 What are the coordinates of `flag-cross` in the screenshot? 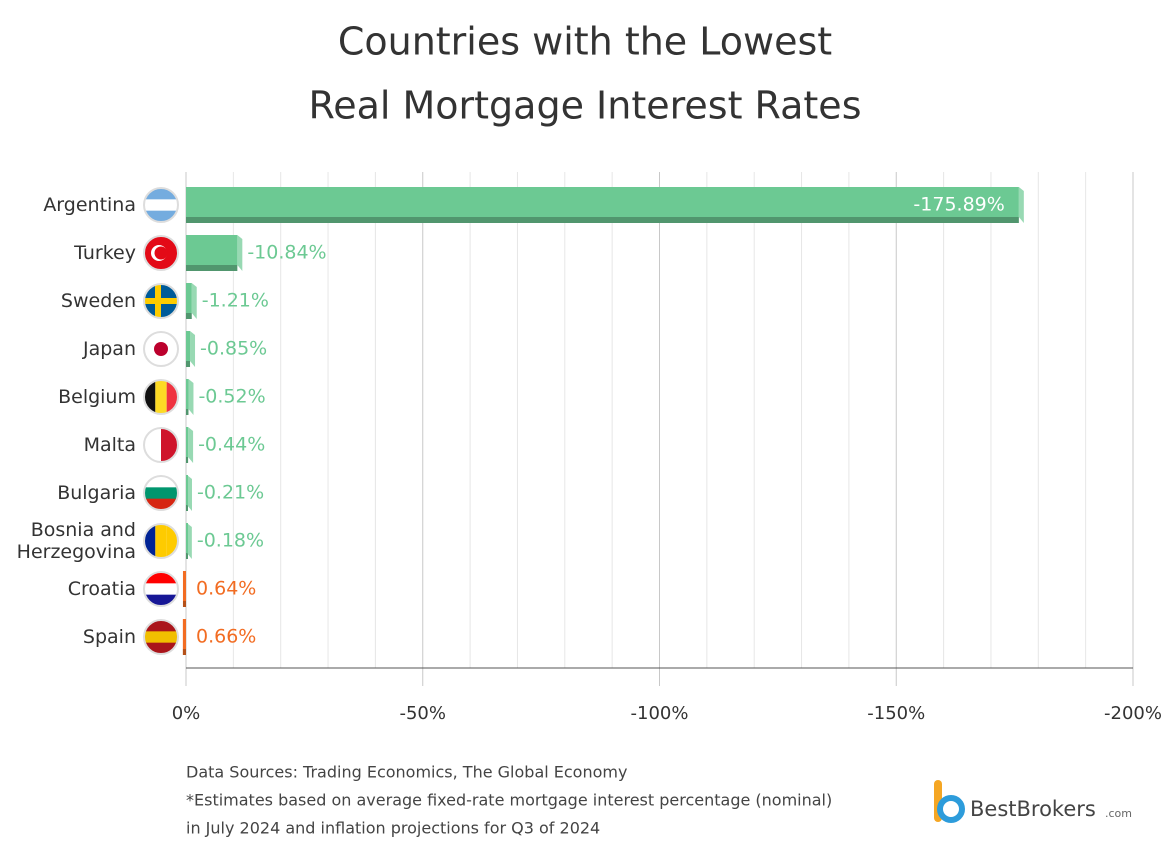 It's located at (158, 301).